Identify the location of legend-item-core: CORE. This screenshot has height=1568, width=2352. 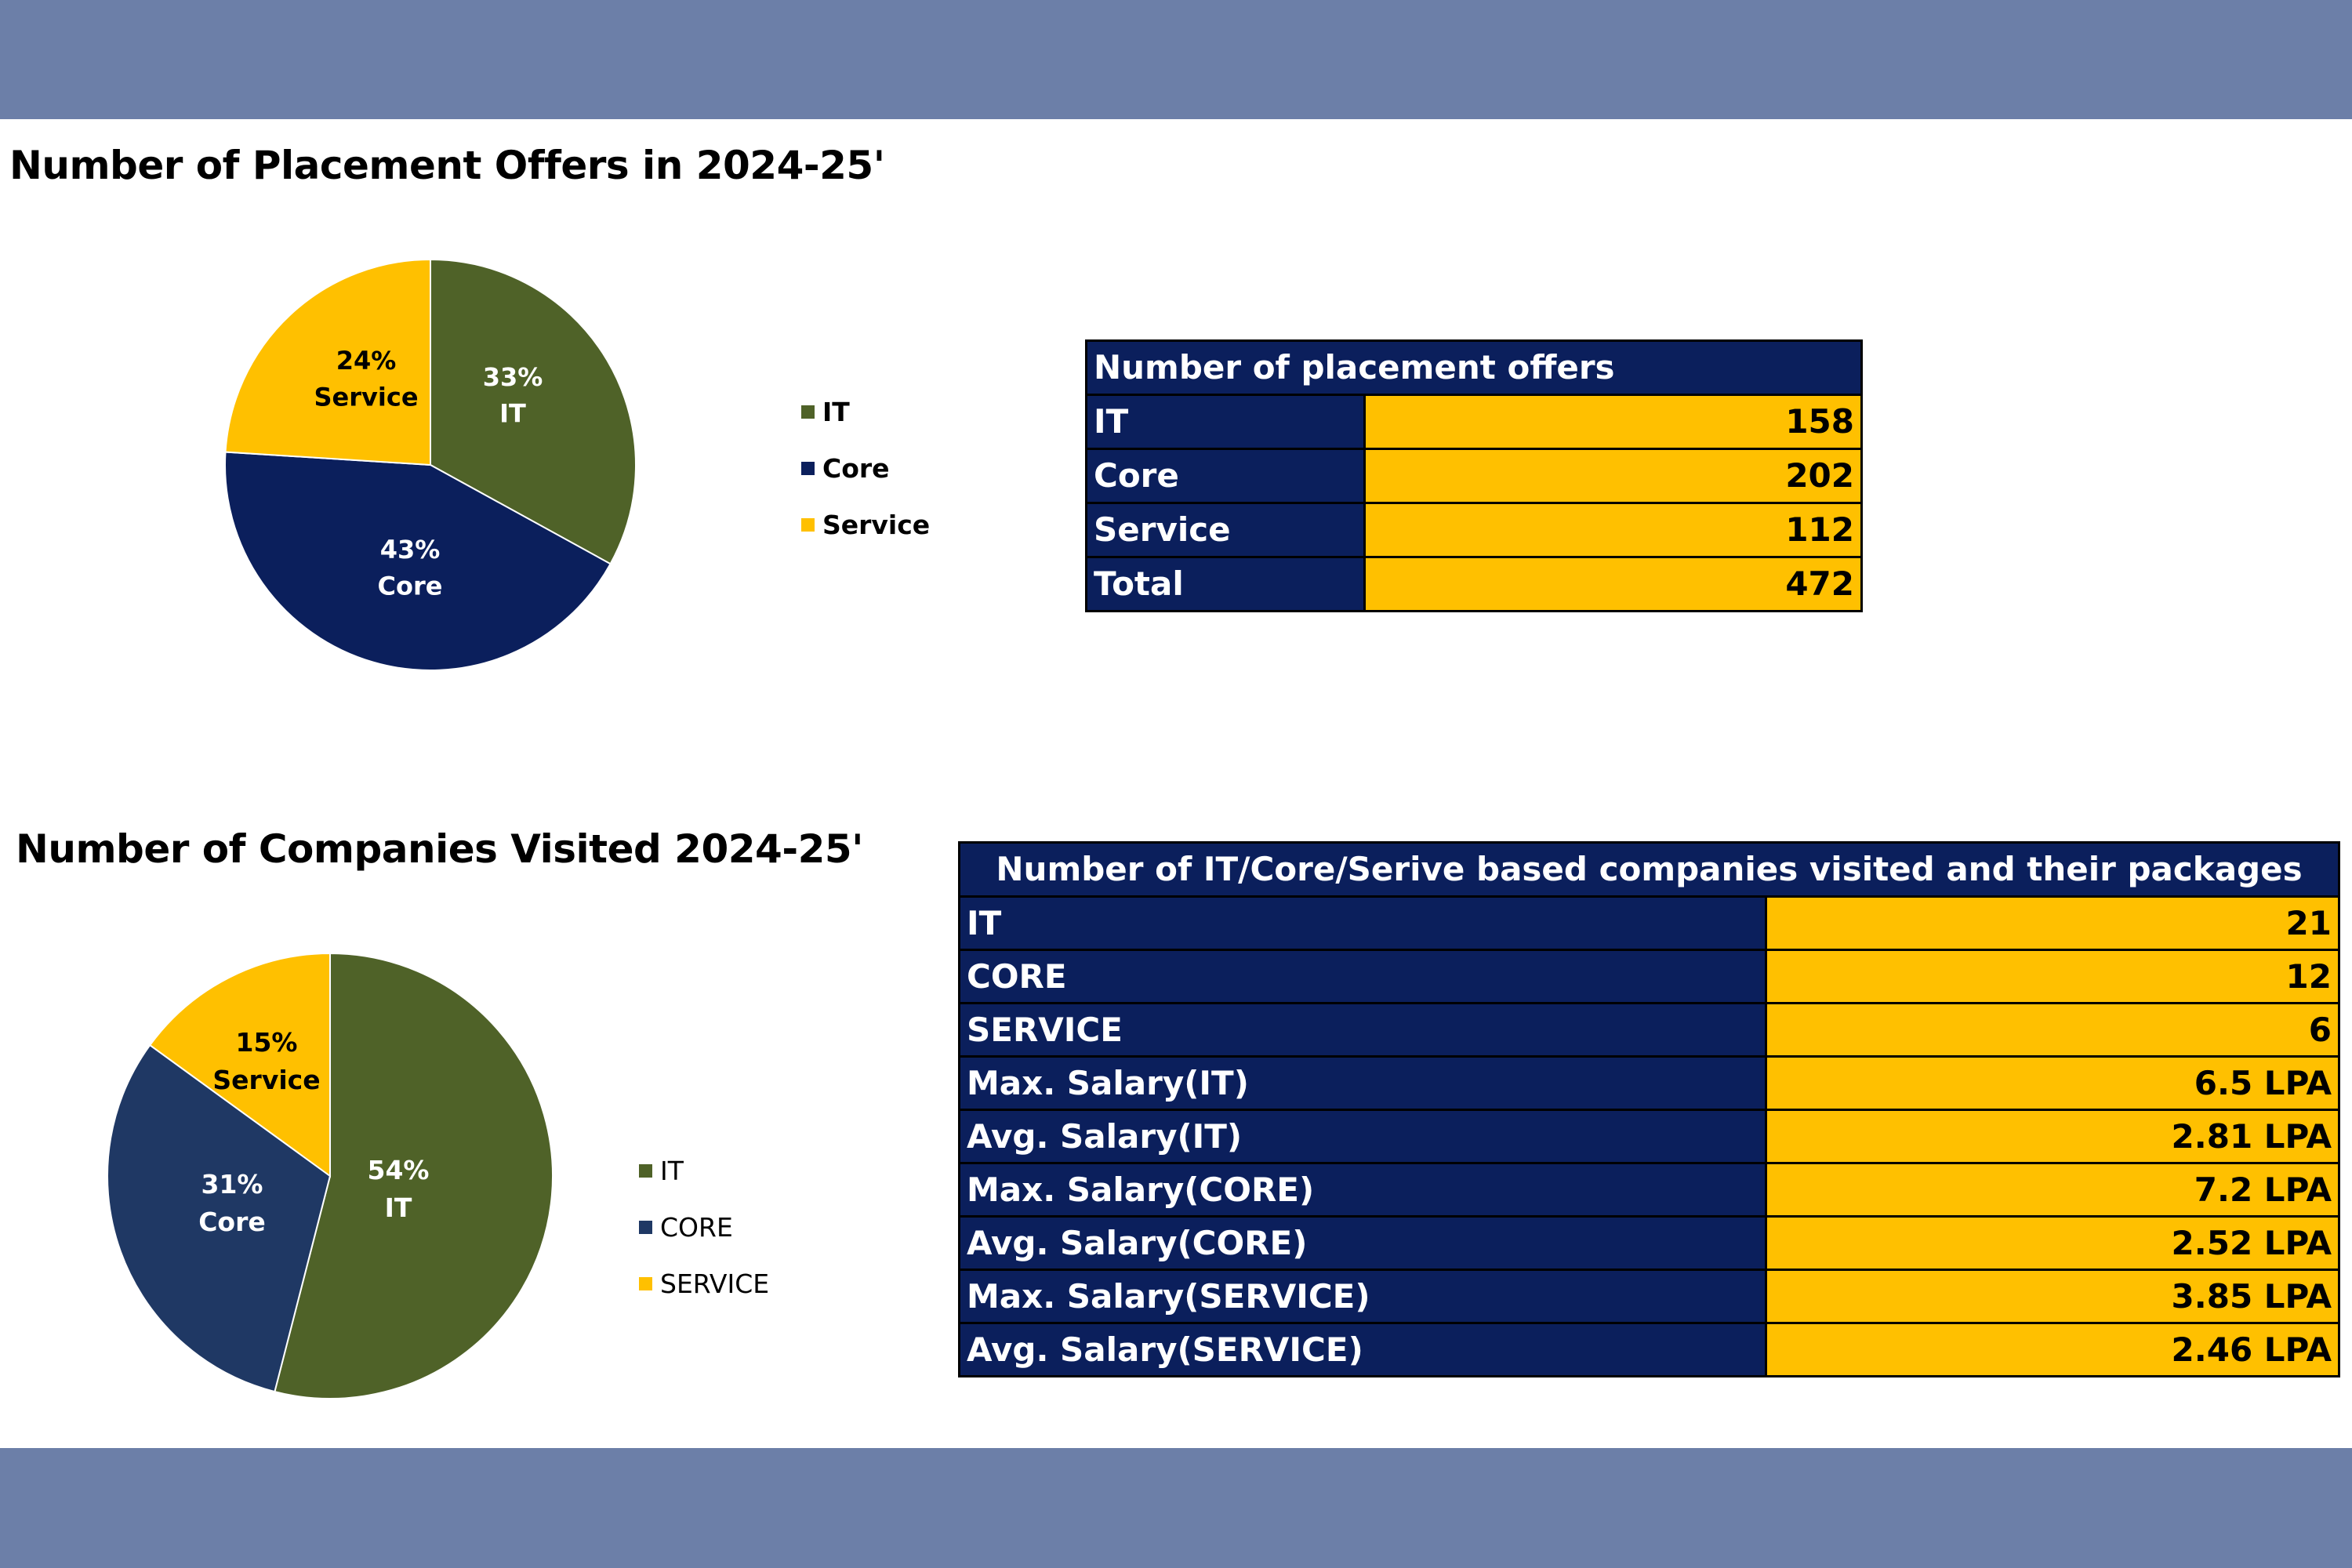
(704, 1227).